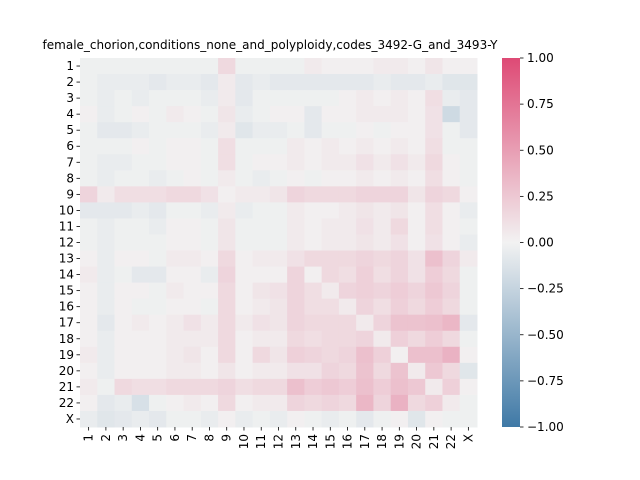  I want to click on x-tick-label: X, so click(468, 438).